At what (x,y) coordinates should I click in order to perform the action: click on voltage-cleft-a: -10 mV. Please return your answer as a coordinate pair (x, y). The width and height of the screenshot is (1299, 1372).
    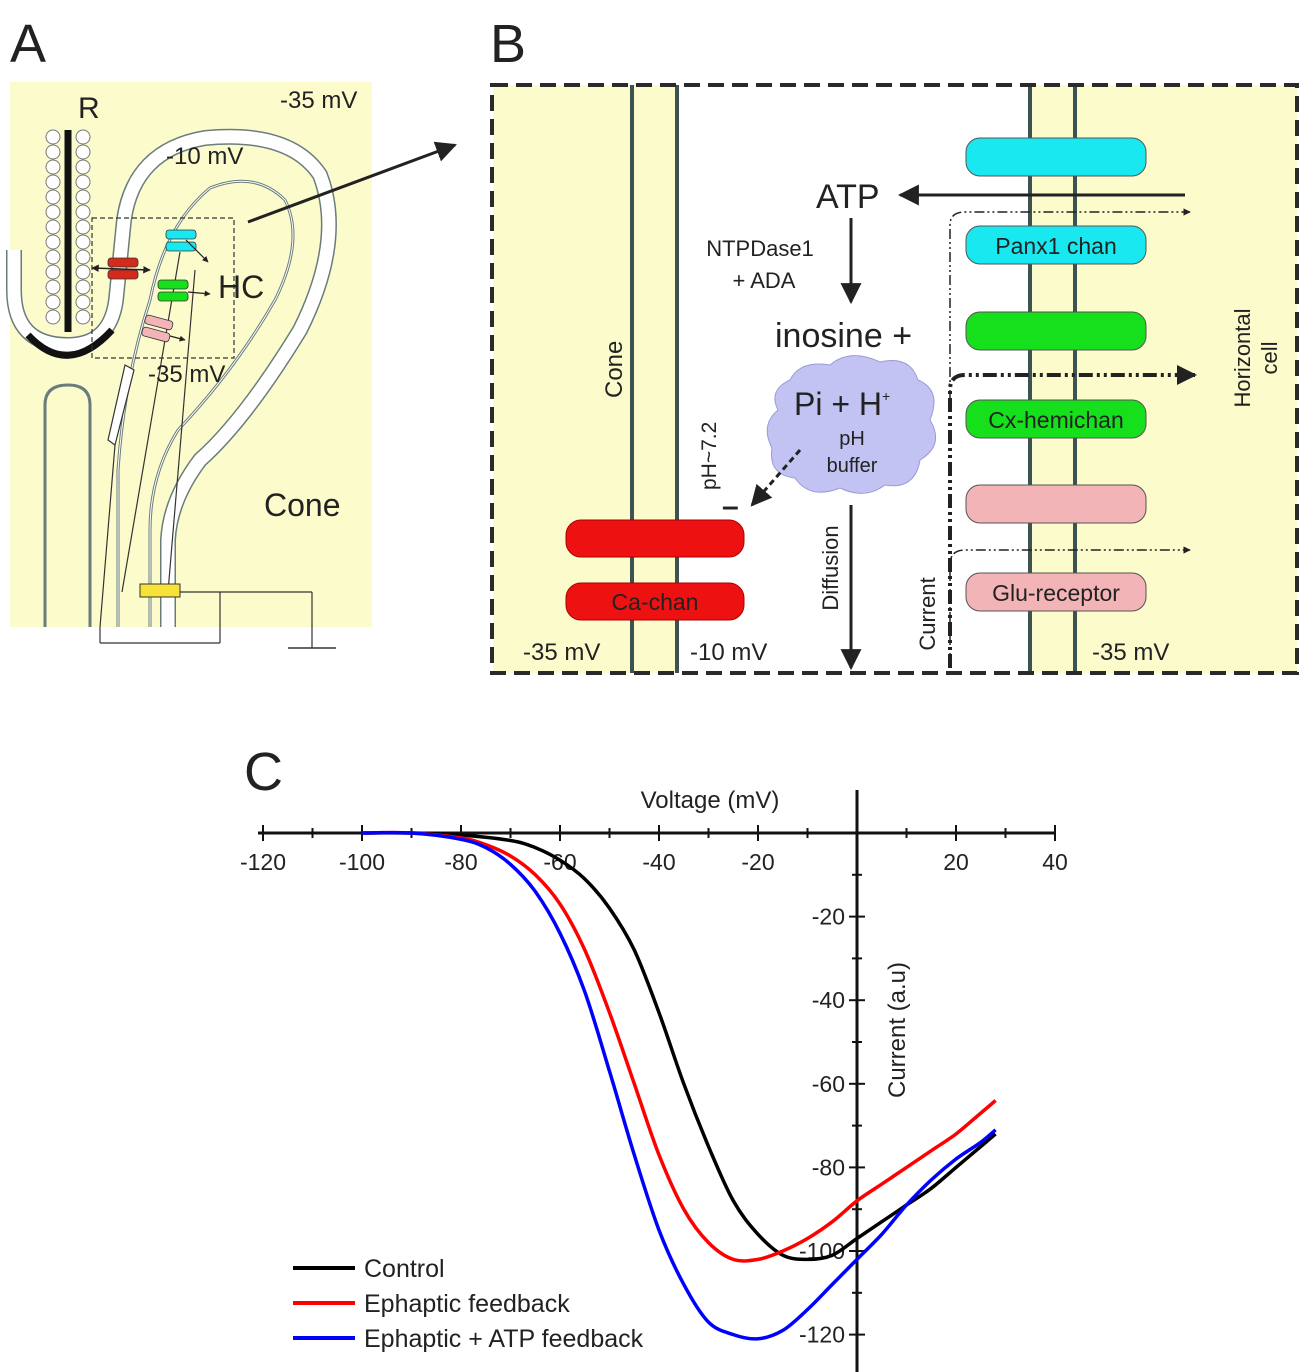
    Looking at the image, I should click on (204, 156).